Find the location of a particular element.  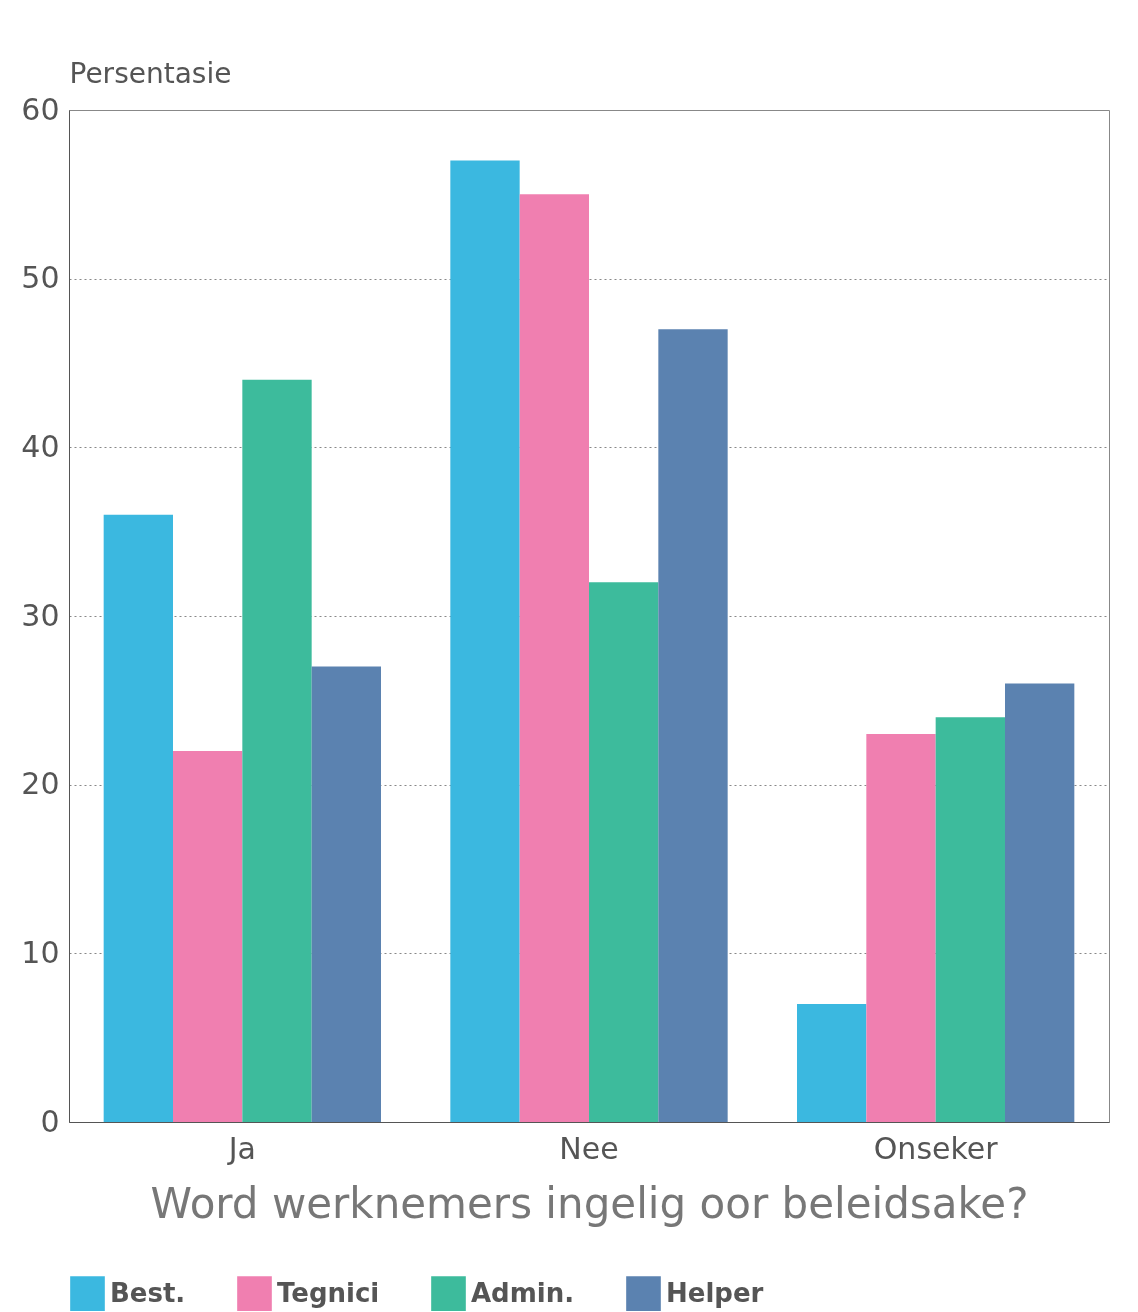

legend-label: Tegnici is located at coordinates (328, 1292).